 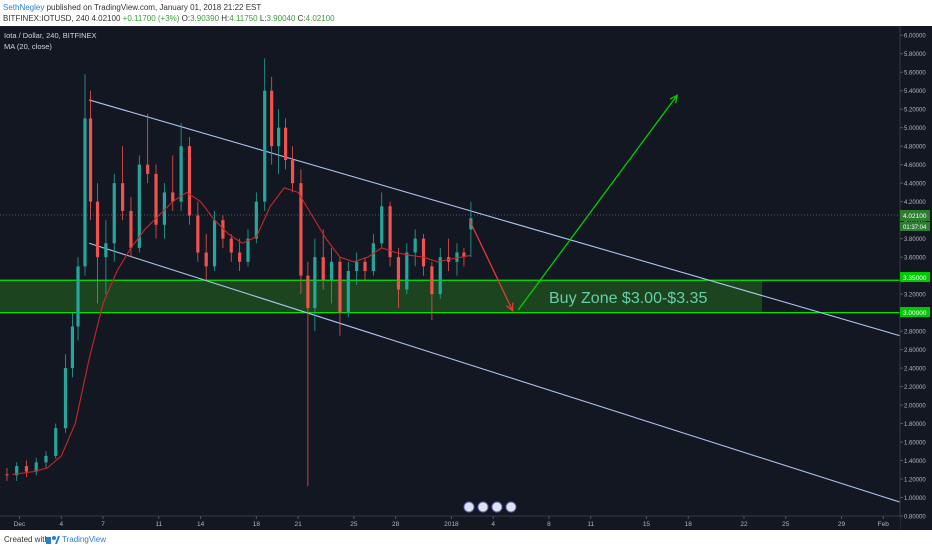 What do you see at coordinates (257, 524) in the screenshot?
I see `x-tick-label: 18` at bounding box center [257, 524].